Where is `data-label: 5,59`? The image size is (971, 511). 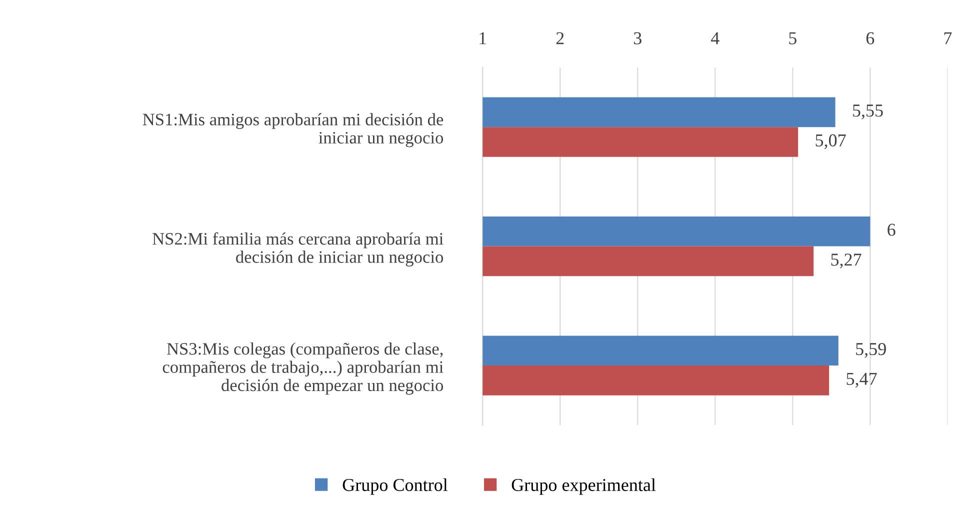 data-label: 5,59 is located at coordinates (871, 350).